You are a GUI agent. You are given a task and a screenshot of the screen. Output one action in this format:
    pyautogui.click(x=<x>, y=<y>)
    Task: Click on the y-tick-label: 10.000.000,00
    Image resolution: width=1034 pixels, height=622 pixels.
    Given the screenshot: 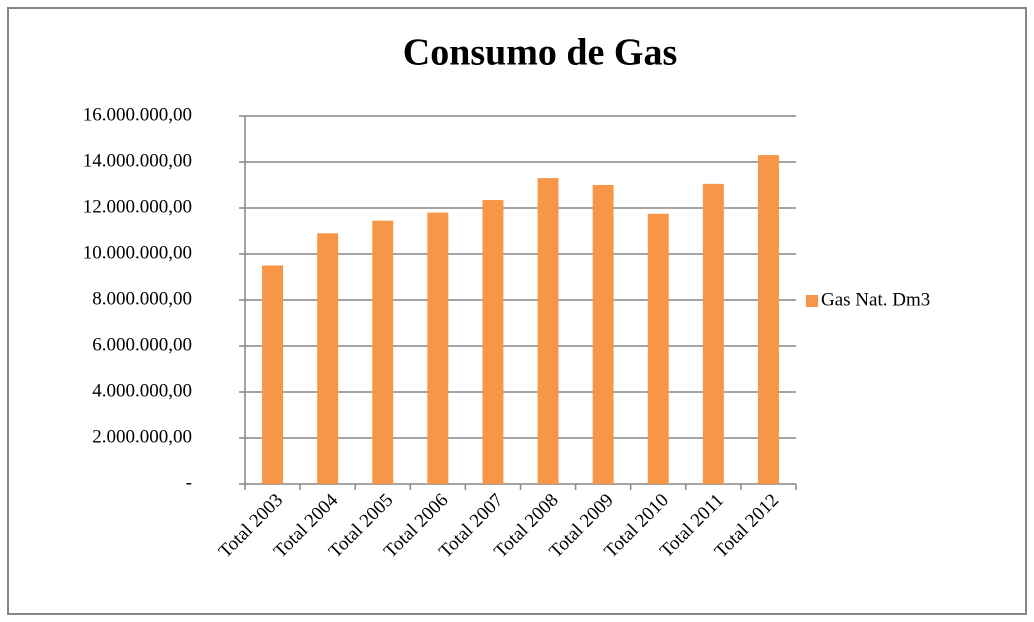 What is the action you would take?
    pyautogui.click(x=137, y=252)
    